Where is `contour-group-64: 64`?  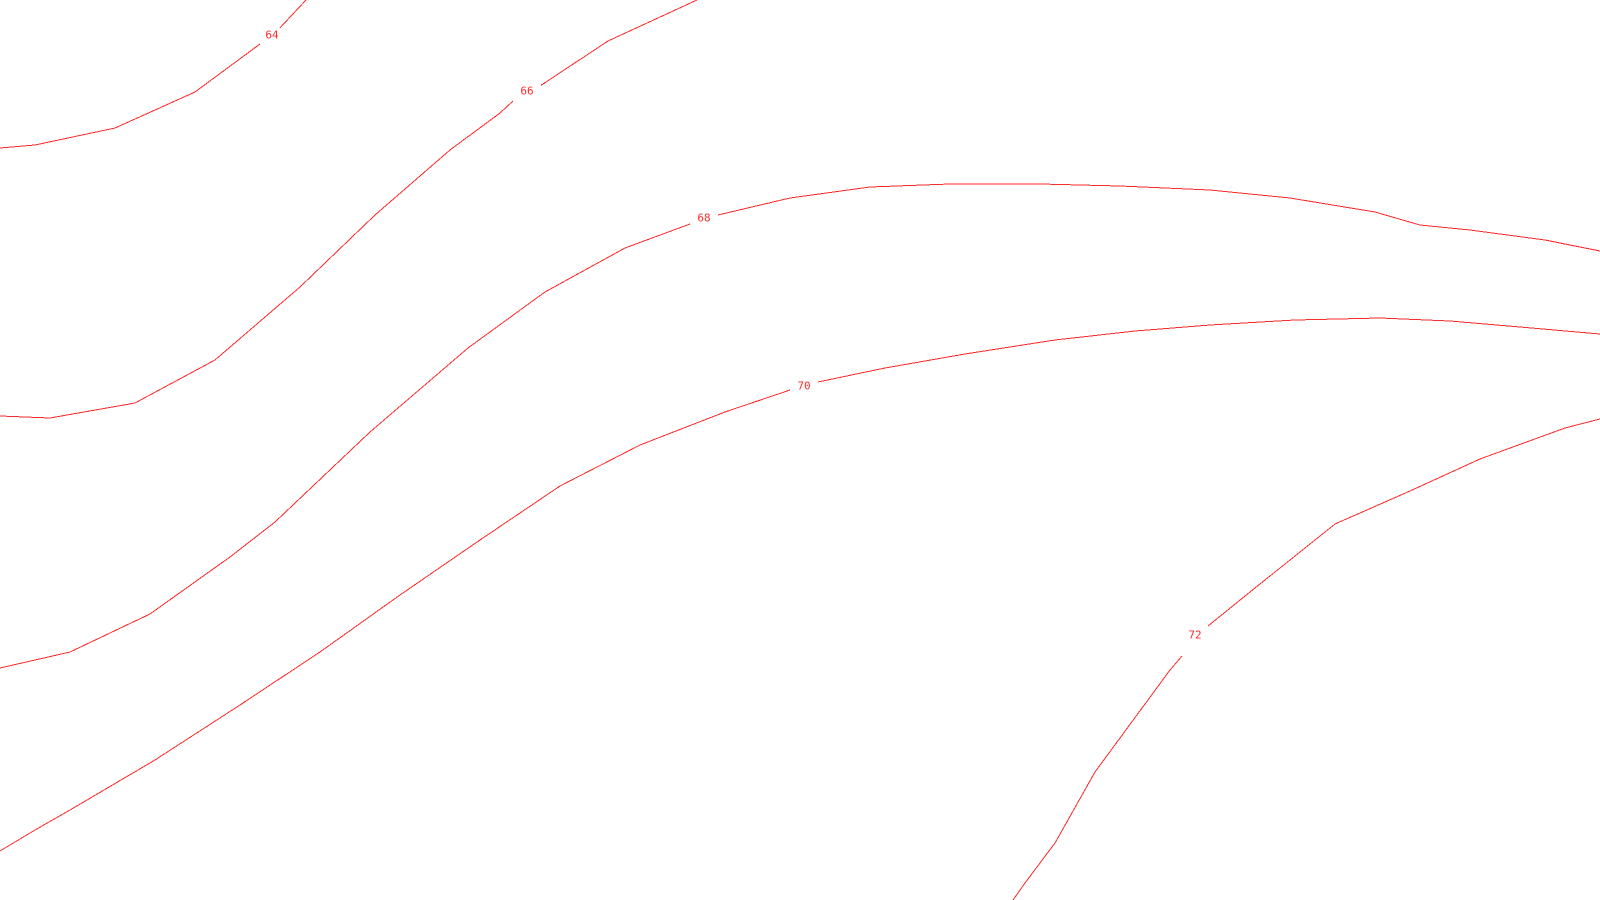
contour-group-64: 64 is located at coordinates (153, 74).